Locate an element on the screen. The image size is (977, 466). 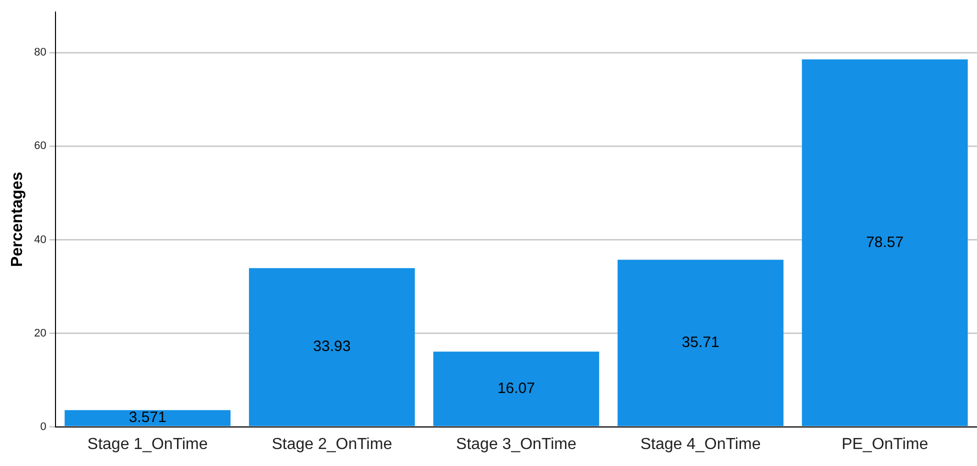
x-tick-label: Stage 2_OnTime is located at coordinates (332, 444).